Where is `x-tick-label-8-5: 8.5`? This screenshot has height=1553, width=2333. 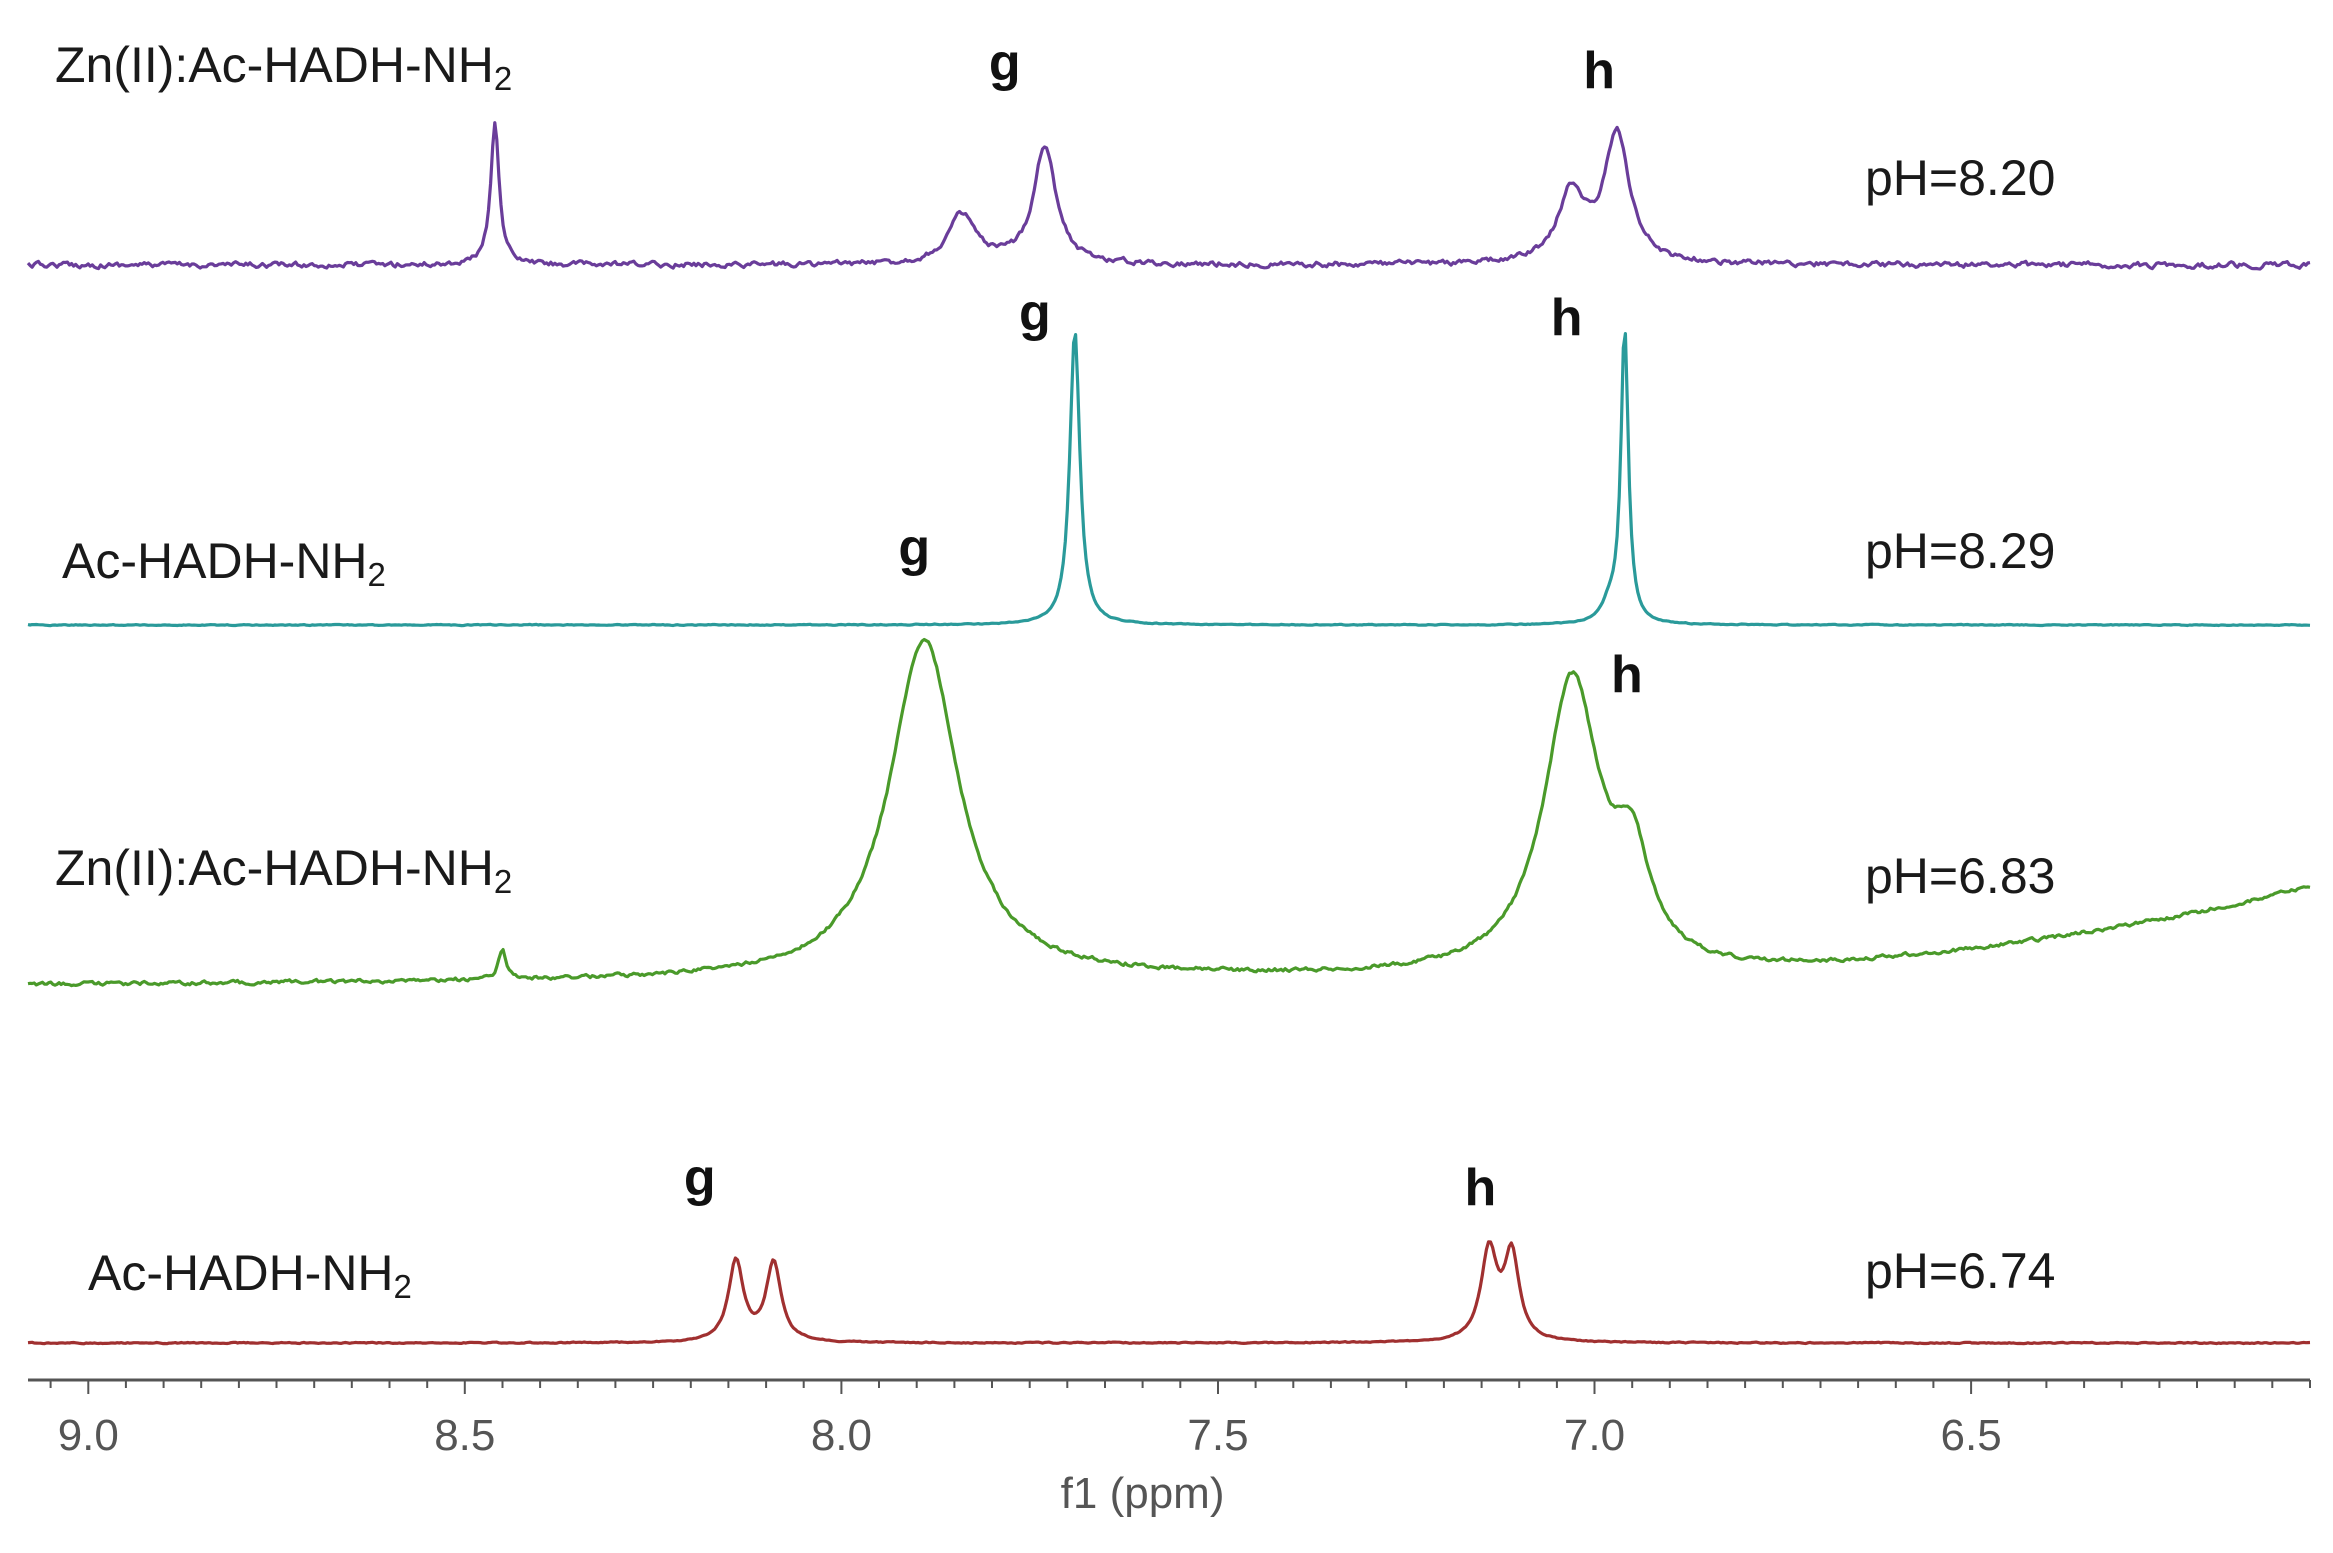
x-tick-label-8-5: 8.5 is located at coordinates (464, 1435).